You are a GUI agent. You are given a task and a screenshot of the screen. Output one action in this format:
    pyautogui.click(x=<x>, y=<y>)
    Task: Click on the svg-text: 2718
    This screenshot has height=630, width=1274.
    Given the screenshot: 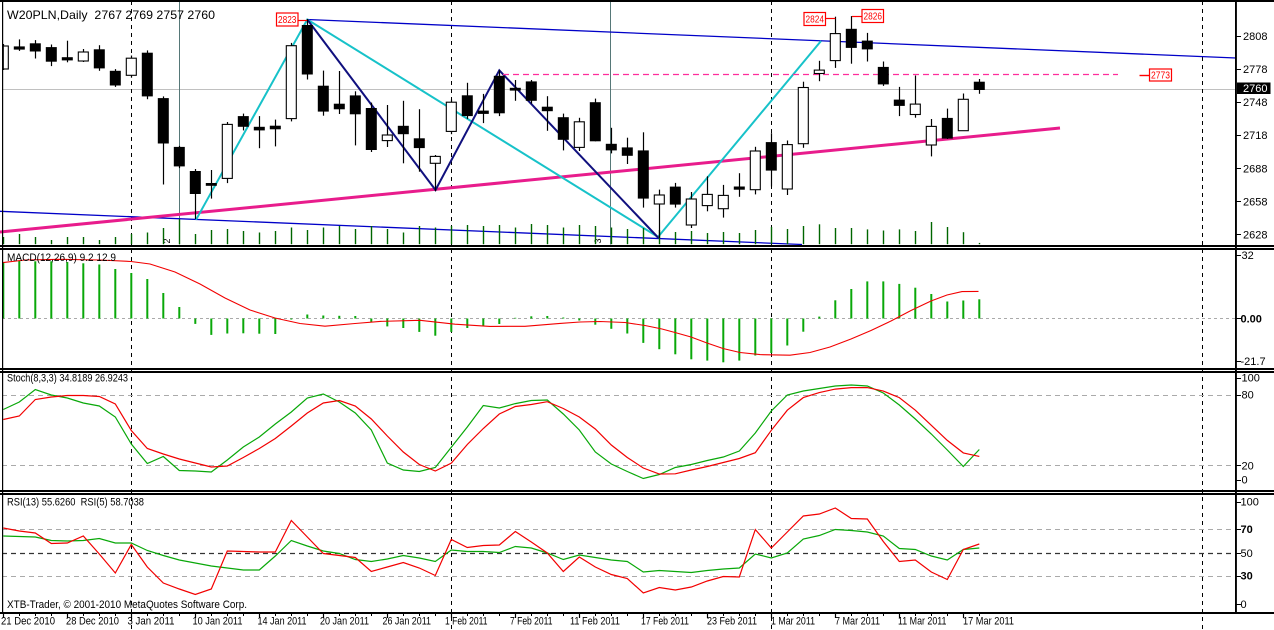 What is the action you would take?
    pyautogui.click(x=1255, y=136)
    